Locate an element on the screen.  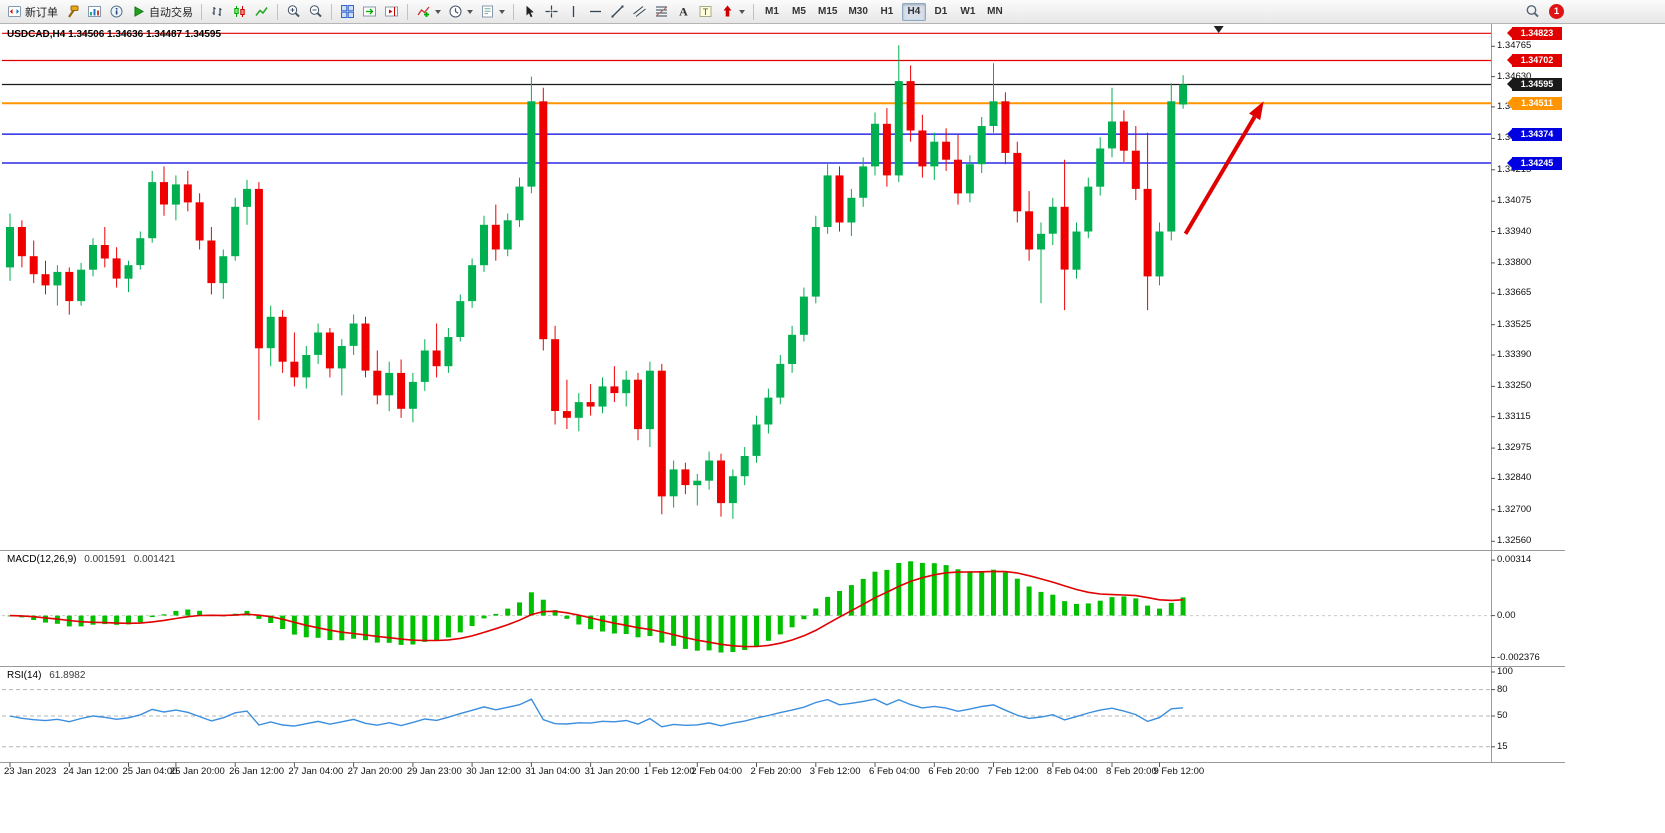
clock-icon is located at coordinates (455, 11).